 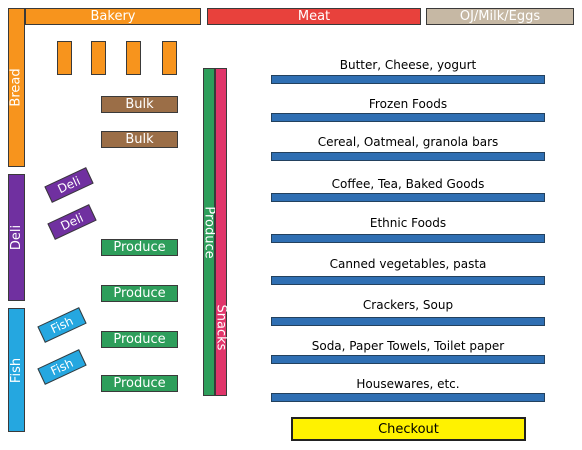 I want to click on aisle-label: Cereal, Oatmeal, granola bars, so click(x=408, y=142).